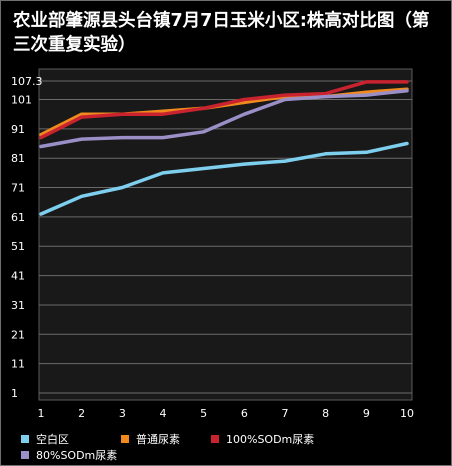 The image size is (452, 466). Describe the element at coordinates (81, 413) in the screenshot. I see `x-tick-label: 2` at that location.